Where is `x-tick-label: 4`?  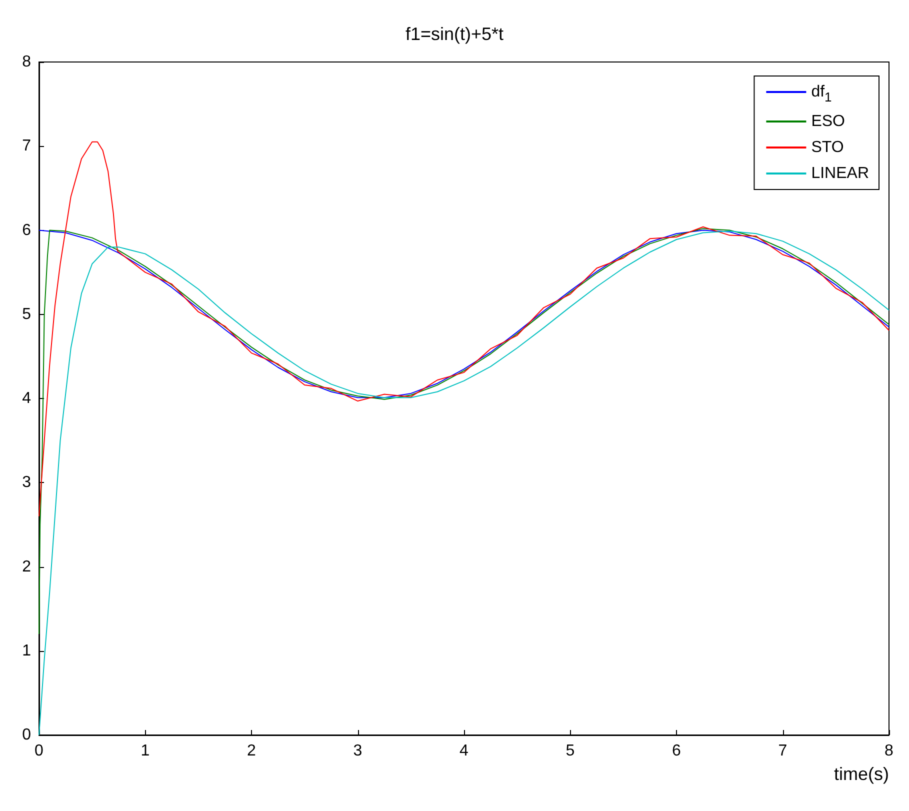 x-tick-label: 4 is located at coordinates (464, 751).